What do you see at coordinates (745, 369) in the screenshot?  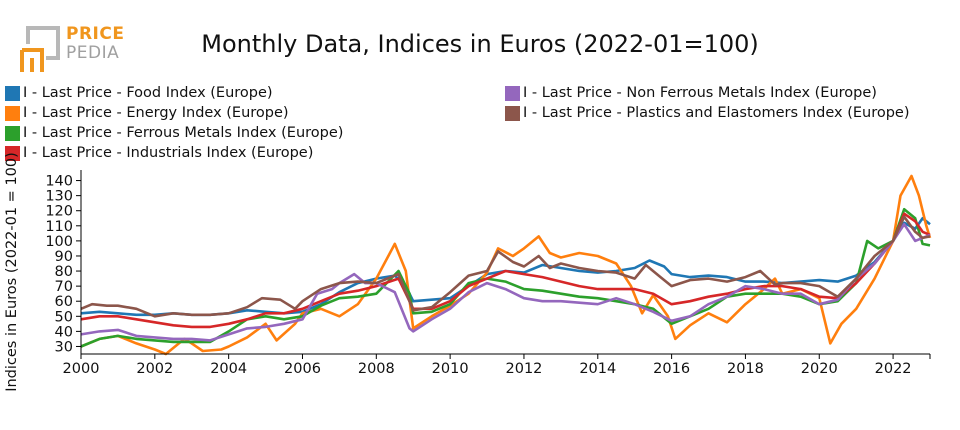 I see `x-tick-label: 2018` at bounding box center [745, 369].